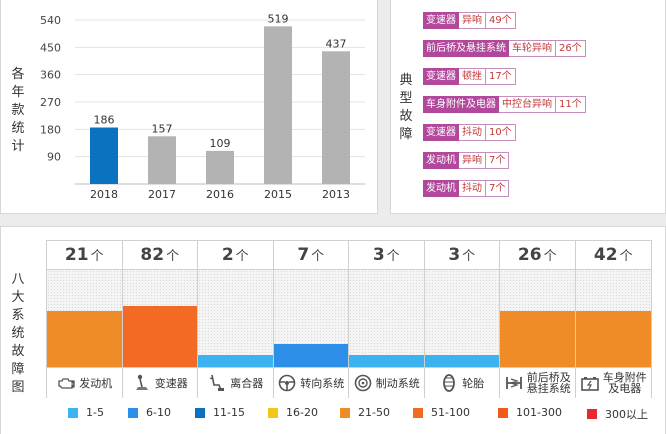 The height and width of the screenshot is (434, 666). I want to click on legend-item: 300以上, so click(617, 414).